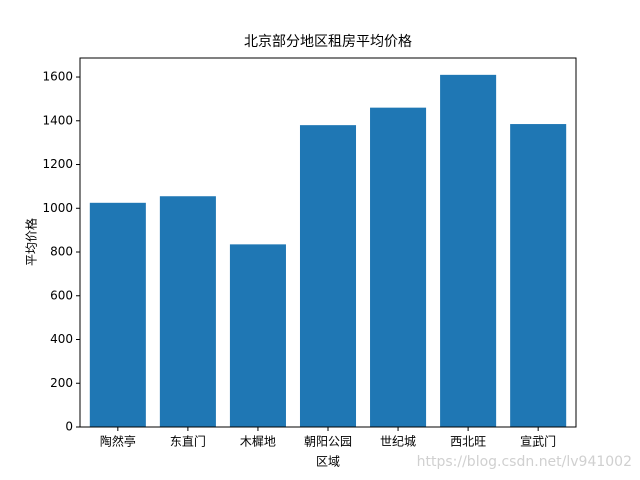  I want to click on x-tick-label: 西北旺, so click(468, 442).